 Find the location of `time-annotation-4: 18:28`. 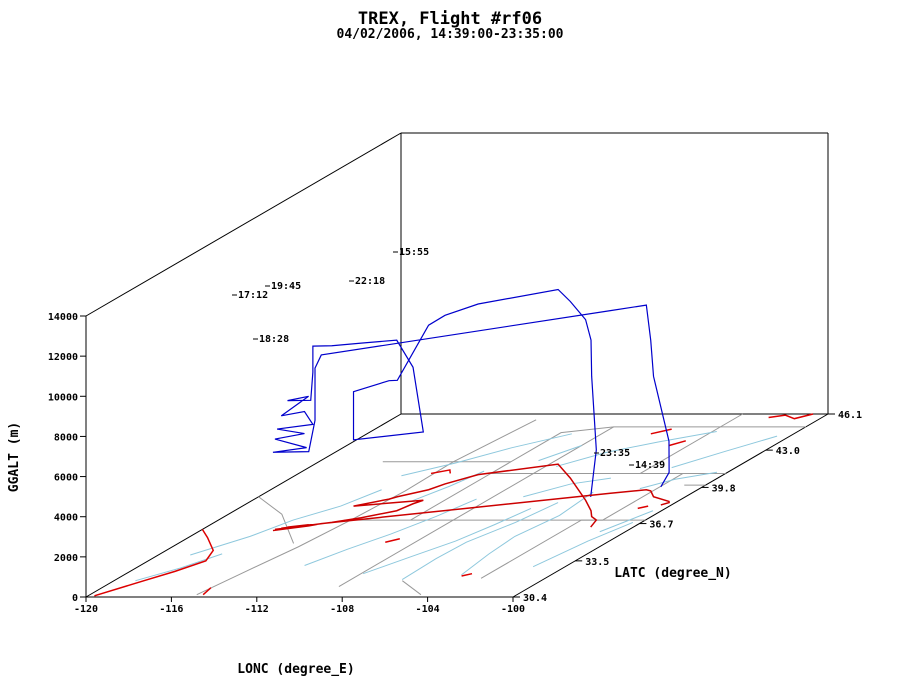

time-annotation-4: 18:28 is located at coordinates (274, 339).